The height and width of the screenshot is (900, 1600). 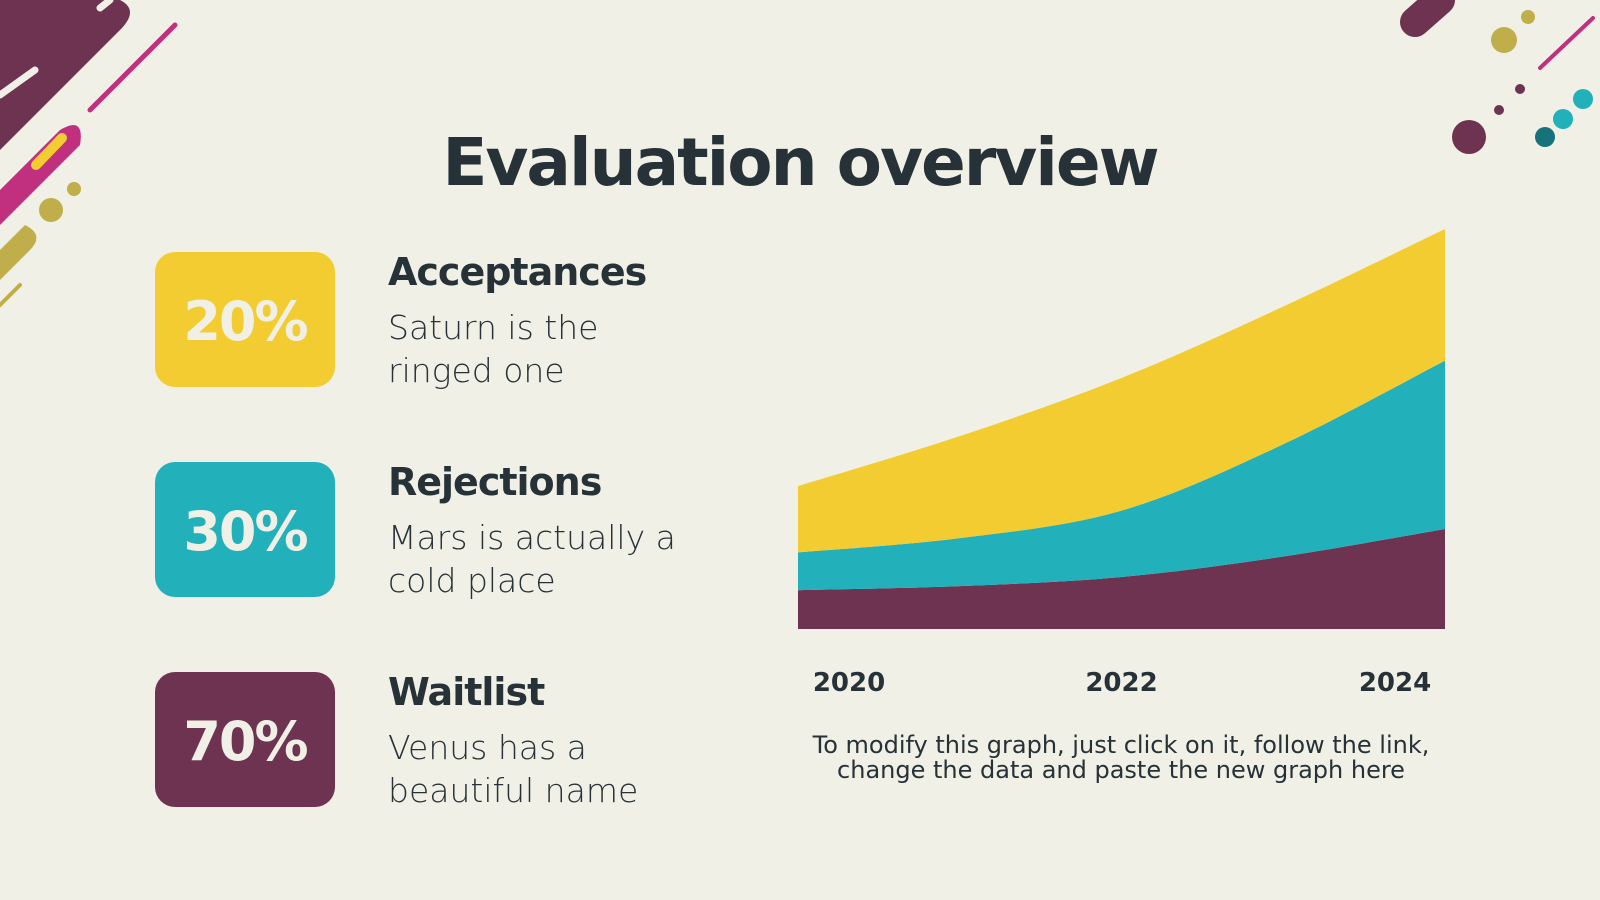 What do you see at coordinates (532, 537) in the screenshot?
I see `card-description: Mars is actually a` at bounding box center [532, 537].